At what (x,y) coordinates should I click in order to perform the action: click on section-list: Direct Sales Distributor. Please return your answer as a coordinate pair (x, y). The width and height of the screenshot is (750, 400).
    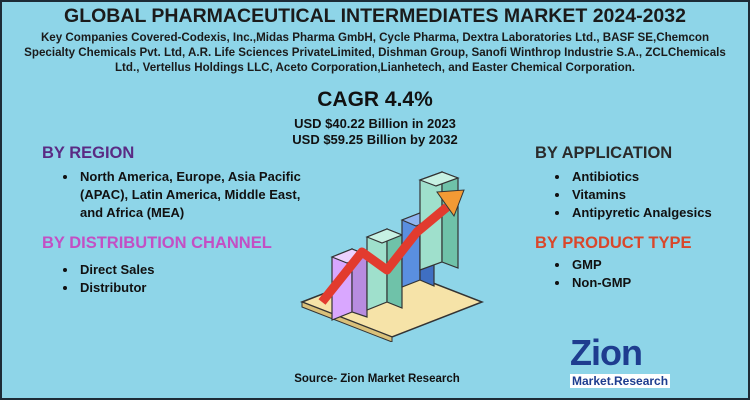
    Looking at the image, I should click on (169, 279).